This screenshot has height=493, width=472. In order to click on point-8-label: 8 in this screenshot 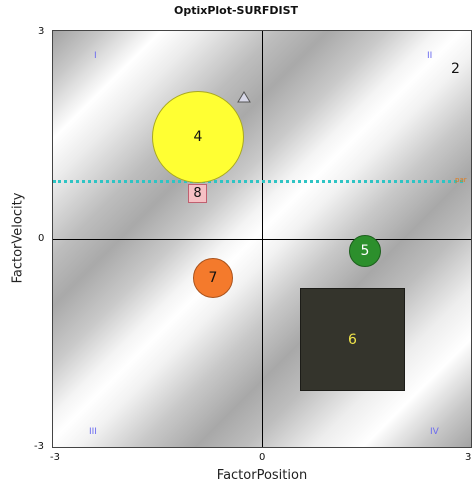, I will do `click(197, 193)`.